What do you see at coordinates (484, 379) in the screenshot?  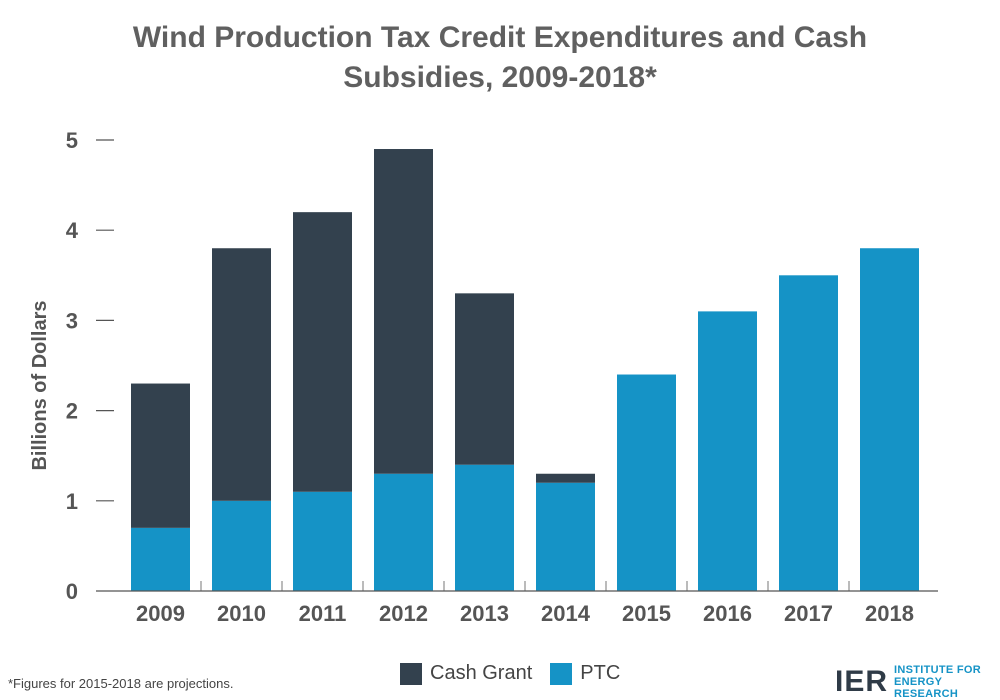 I see `bar-cash-grant-2013` at bounding box center [484, 379].